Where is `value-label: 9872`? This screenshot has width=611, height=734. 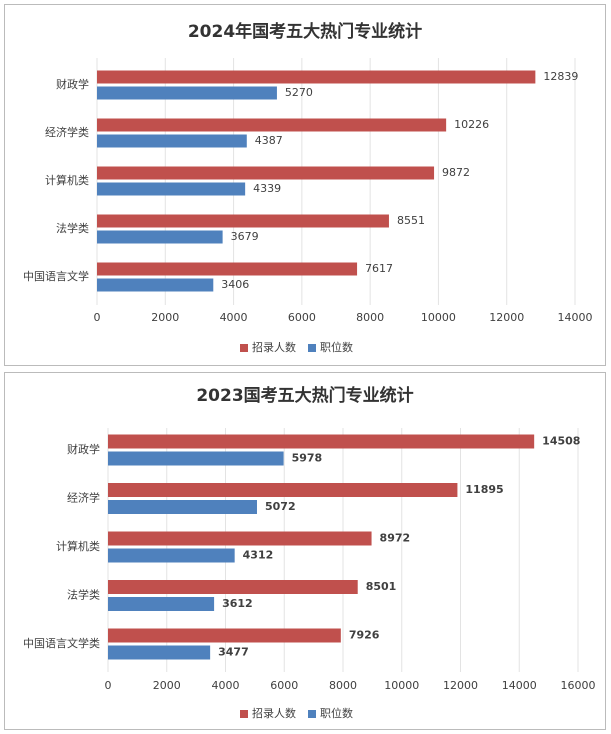
value-label: 9872 is located at coordinates (456, 172).